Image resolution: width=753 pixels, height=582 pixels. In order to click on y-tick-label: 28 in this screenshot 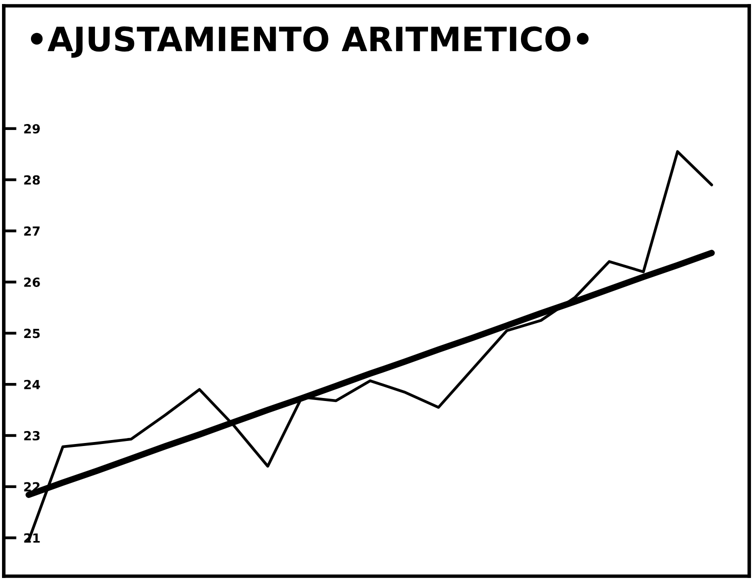, I will do `click(32, 180)`.